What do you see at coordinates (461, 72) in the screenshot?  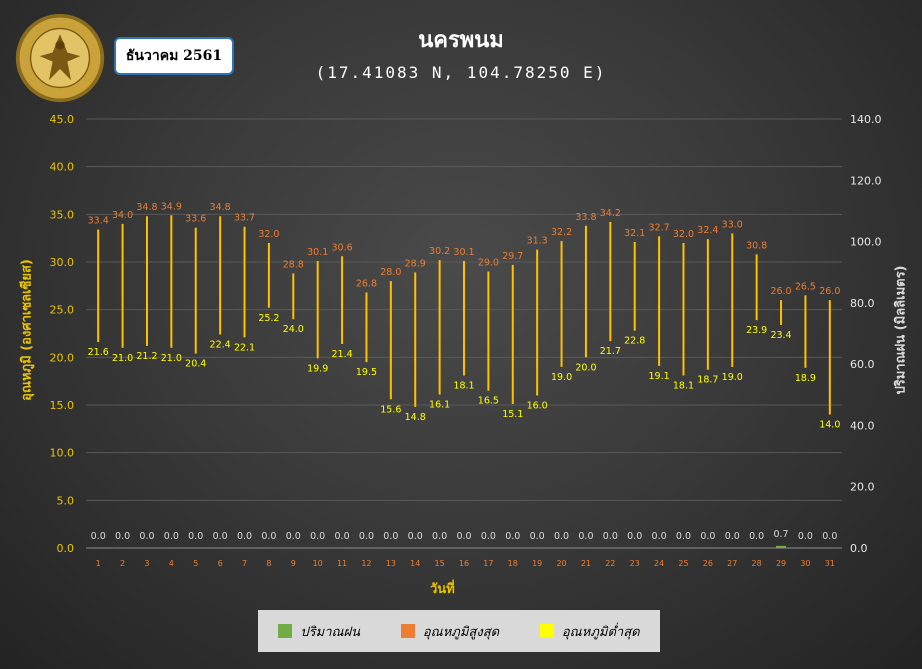 I see `chart-subtitle: (17.41083 N, 104.78250 E)` at bounding box center [461, 72].